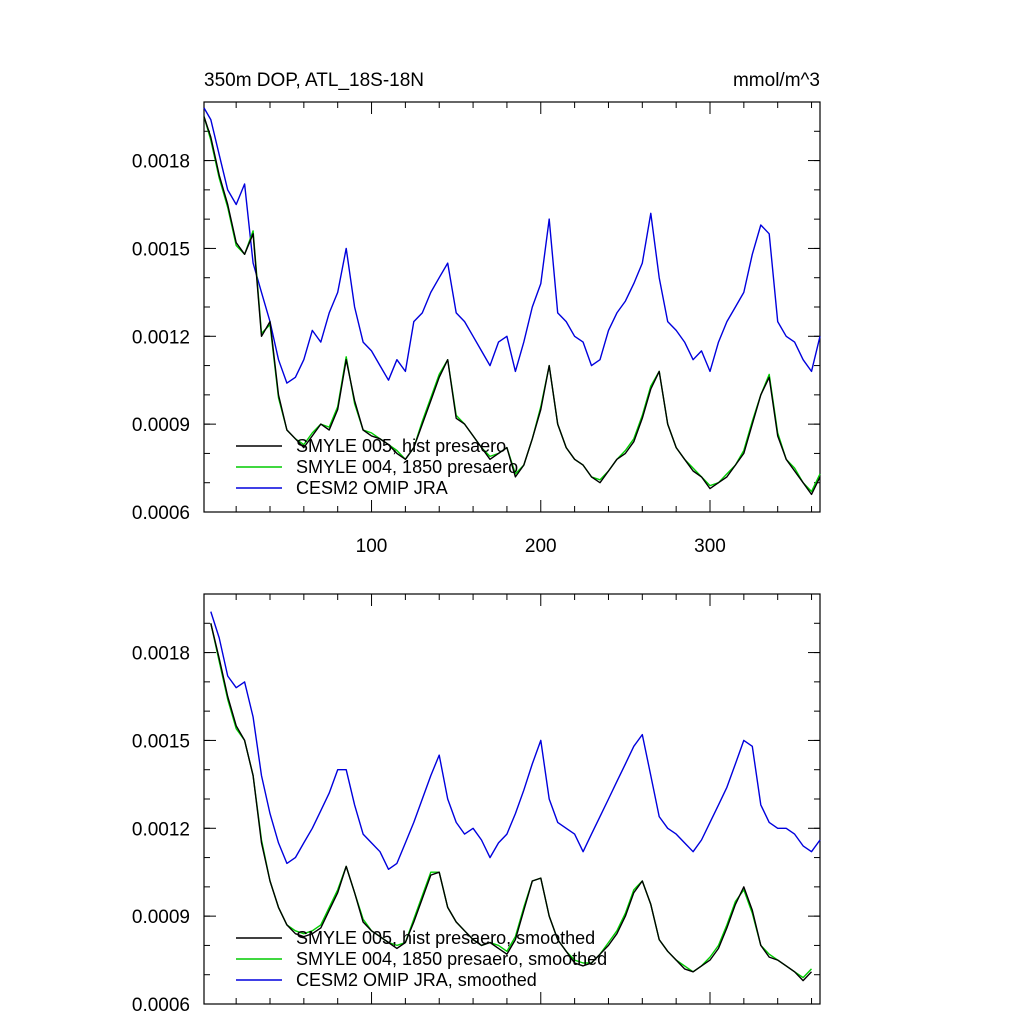  Describe the element at coordinates (541, 546) in the screenshot. I see `x-tick-label: 200` at that location.